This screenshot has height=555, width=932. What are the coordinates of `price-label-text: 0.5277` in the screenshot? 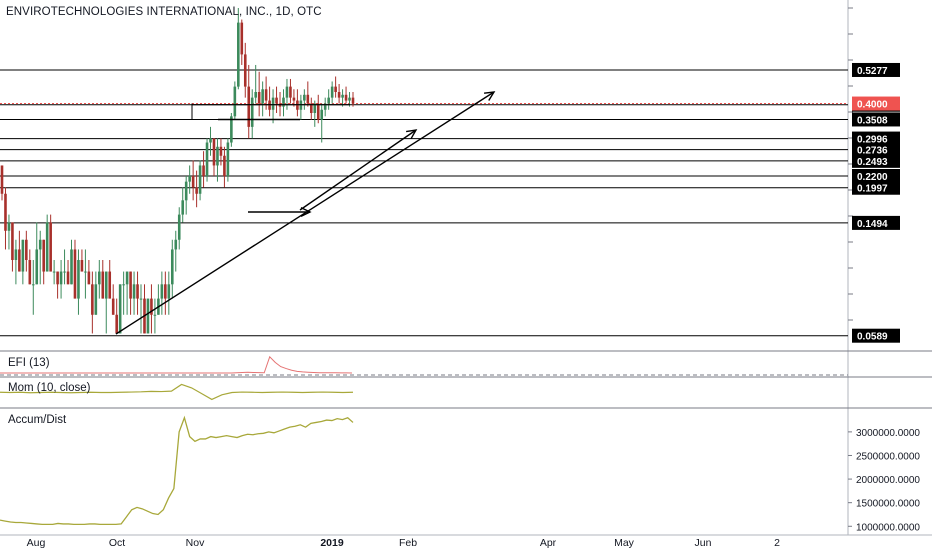 It's located at (872, 71).